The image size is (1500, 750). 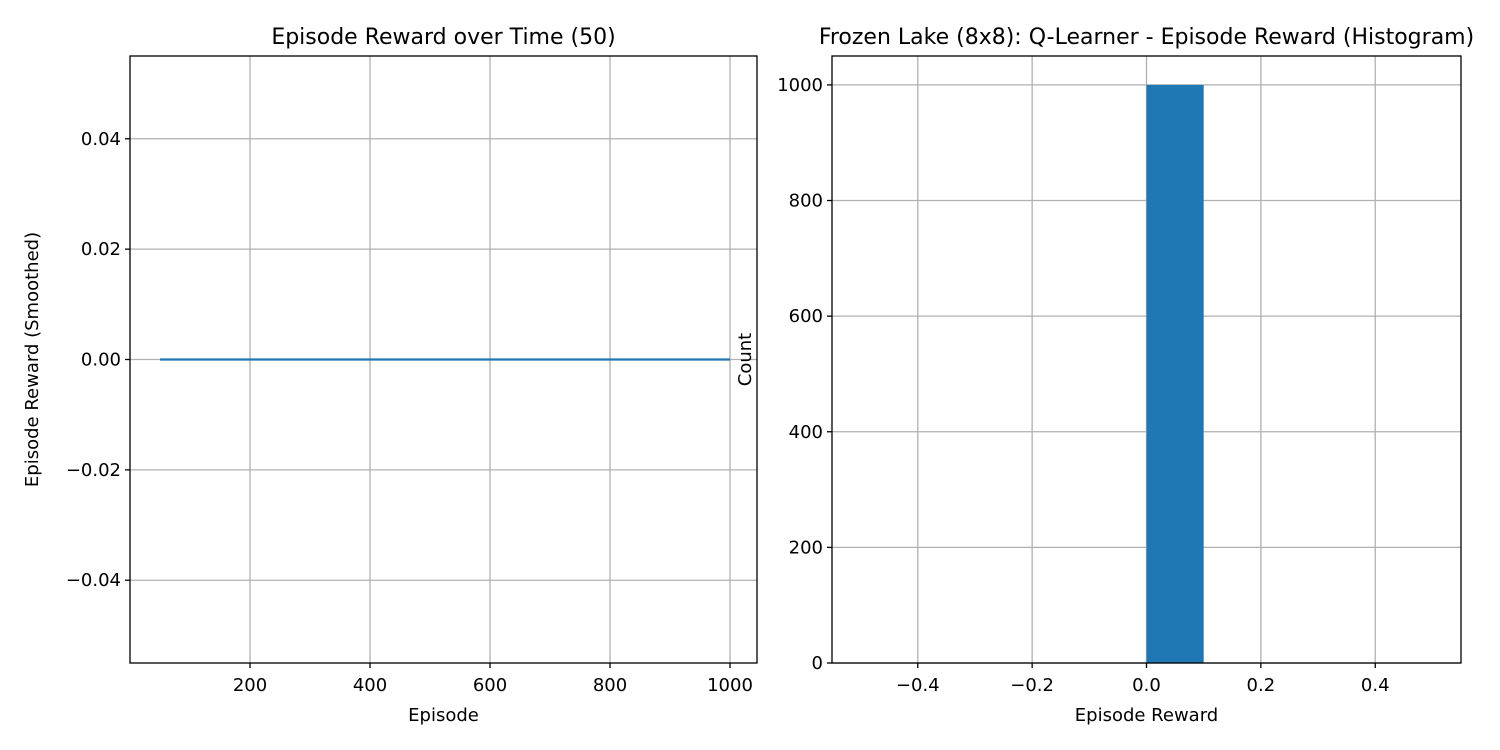 I want to click on x-tick-label: 400, so click(x=370, y=685).